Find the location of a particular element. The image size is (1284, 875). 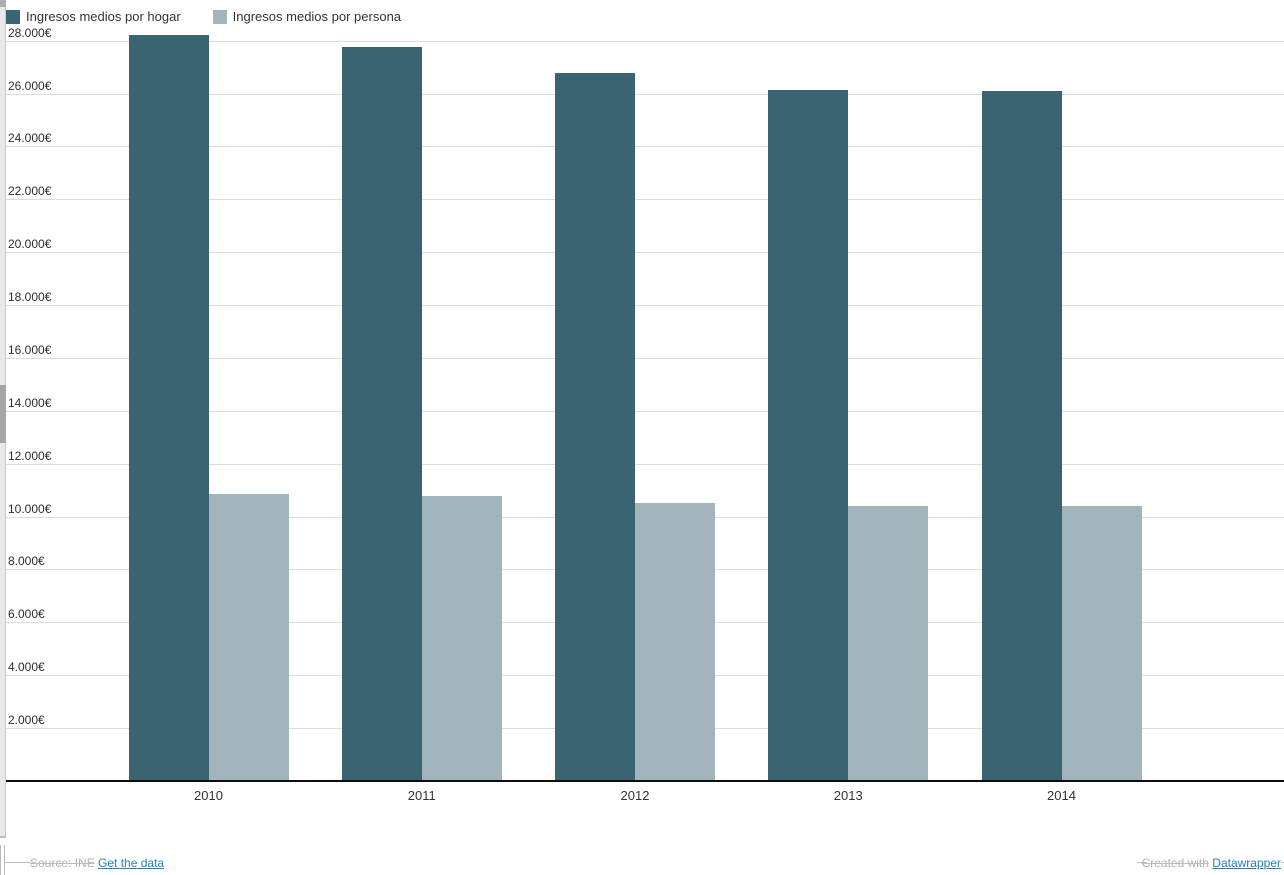

bar-2014-persona is located at coordinates (1101, 643).